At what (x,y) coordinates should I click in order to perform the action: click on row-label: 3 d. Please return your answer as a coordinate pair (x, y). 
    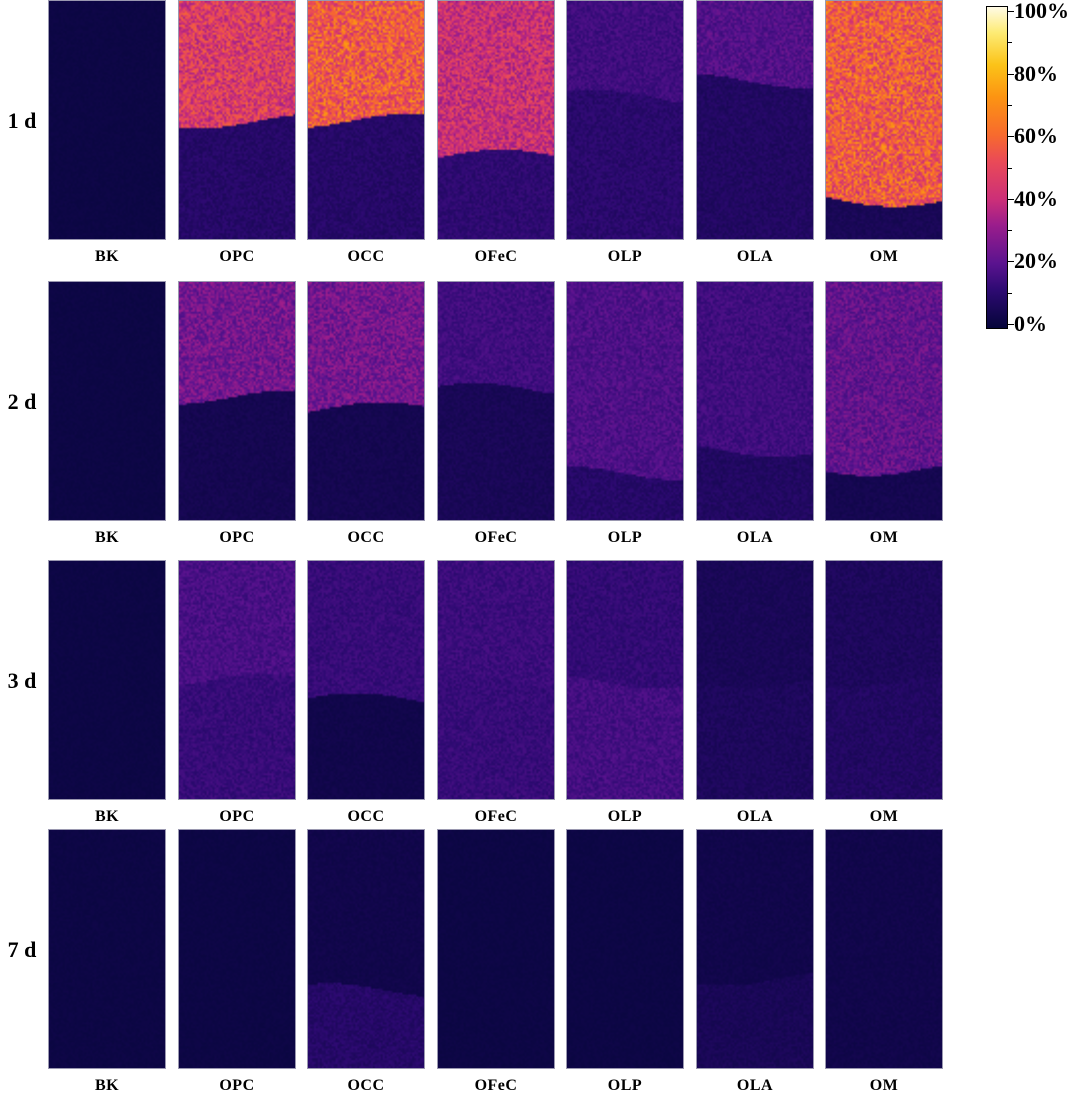
    Looking at the image, I should click on (22, 680).